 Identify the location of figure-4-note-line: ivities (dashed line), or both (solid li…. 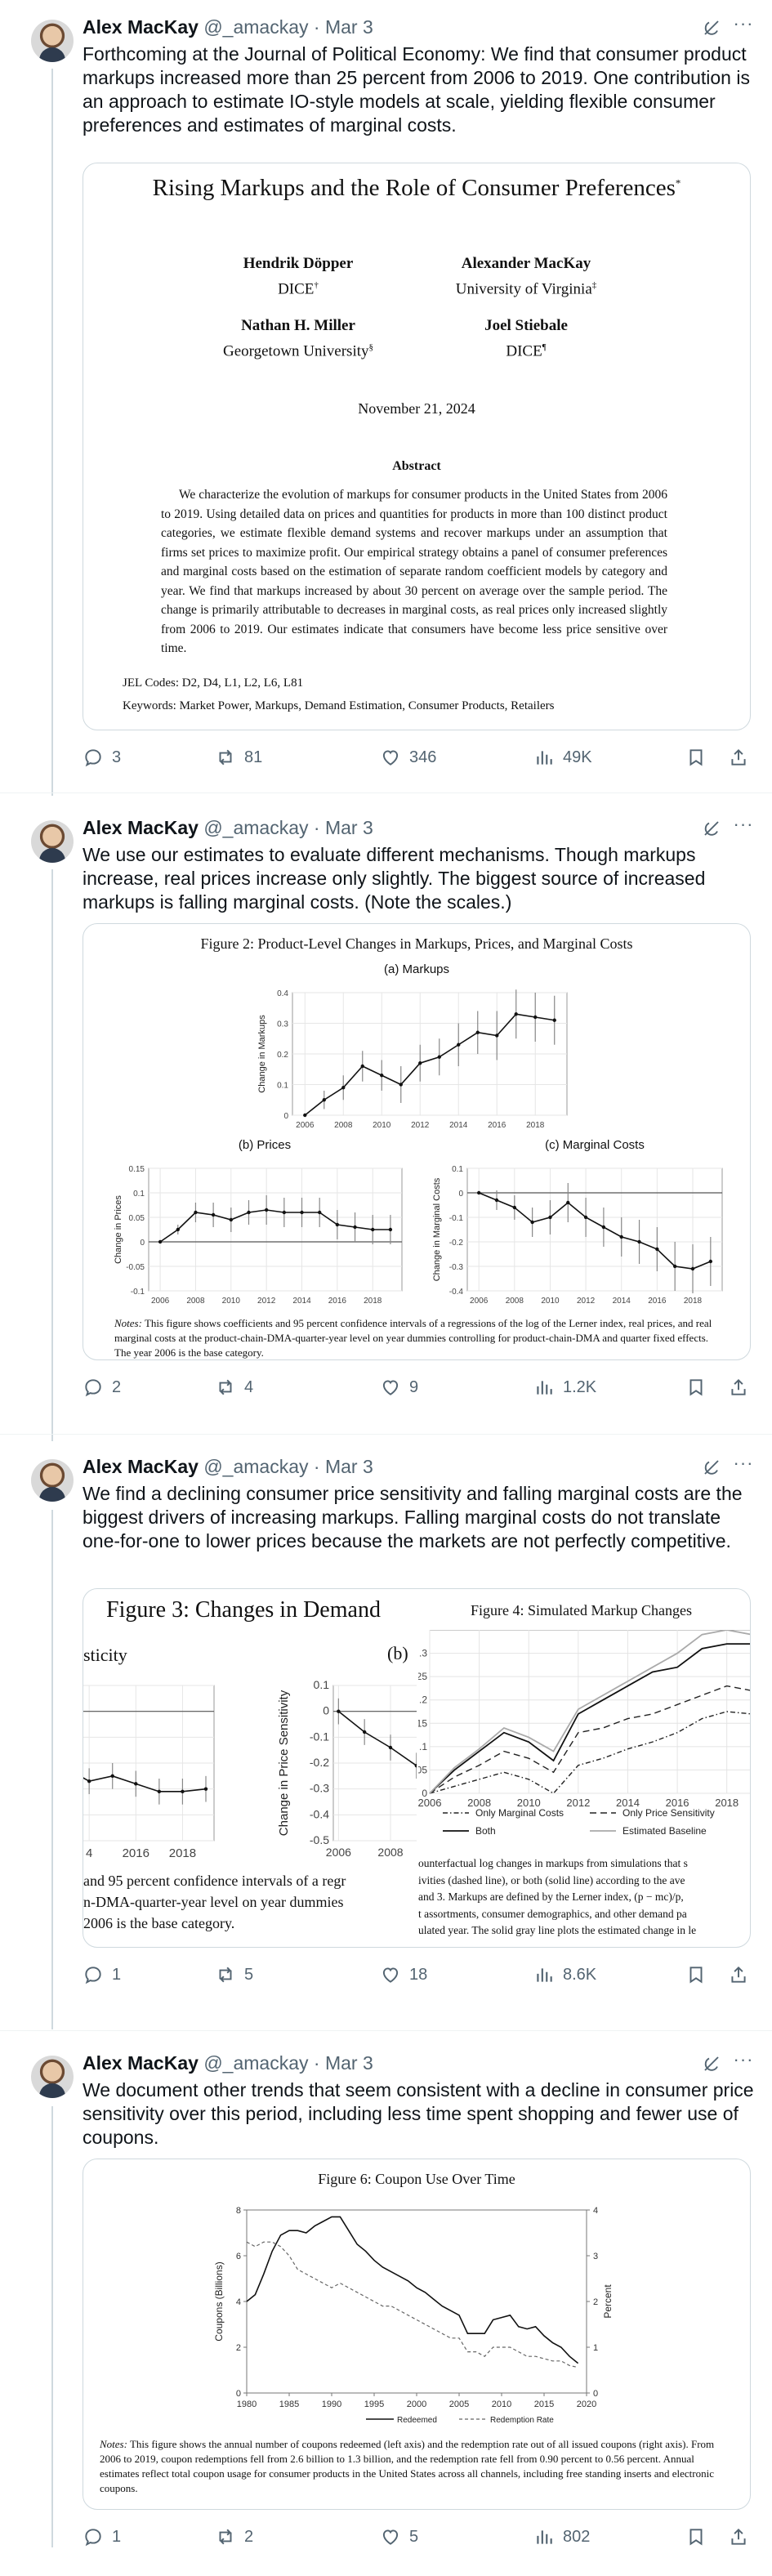
(551, 1880).